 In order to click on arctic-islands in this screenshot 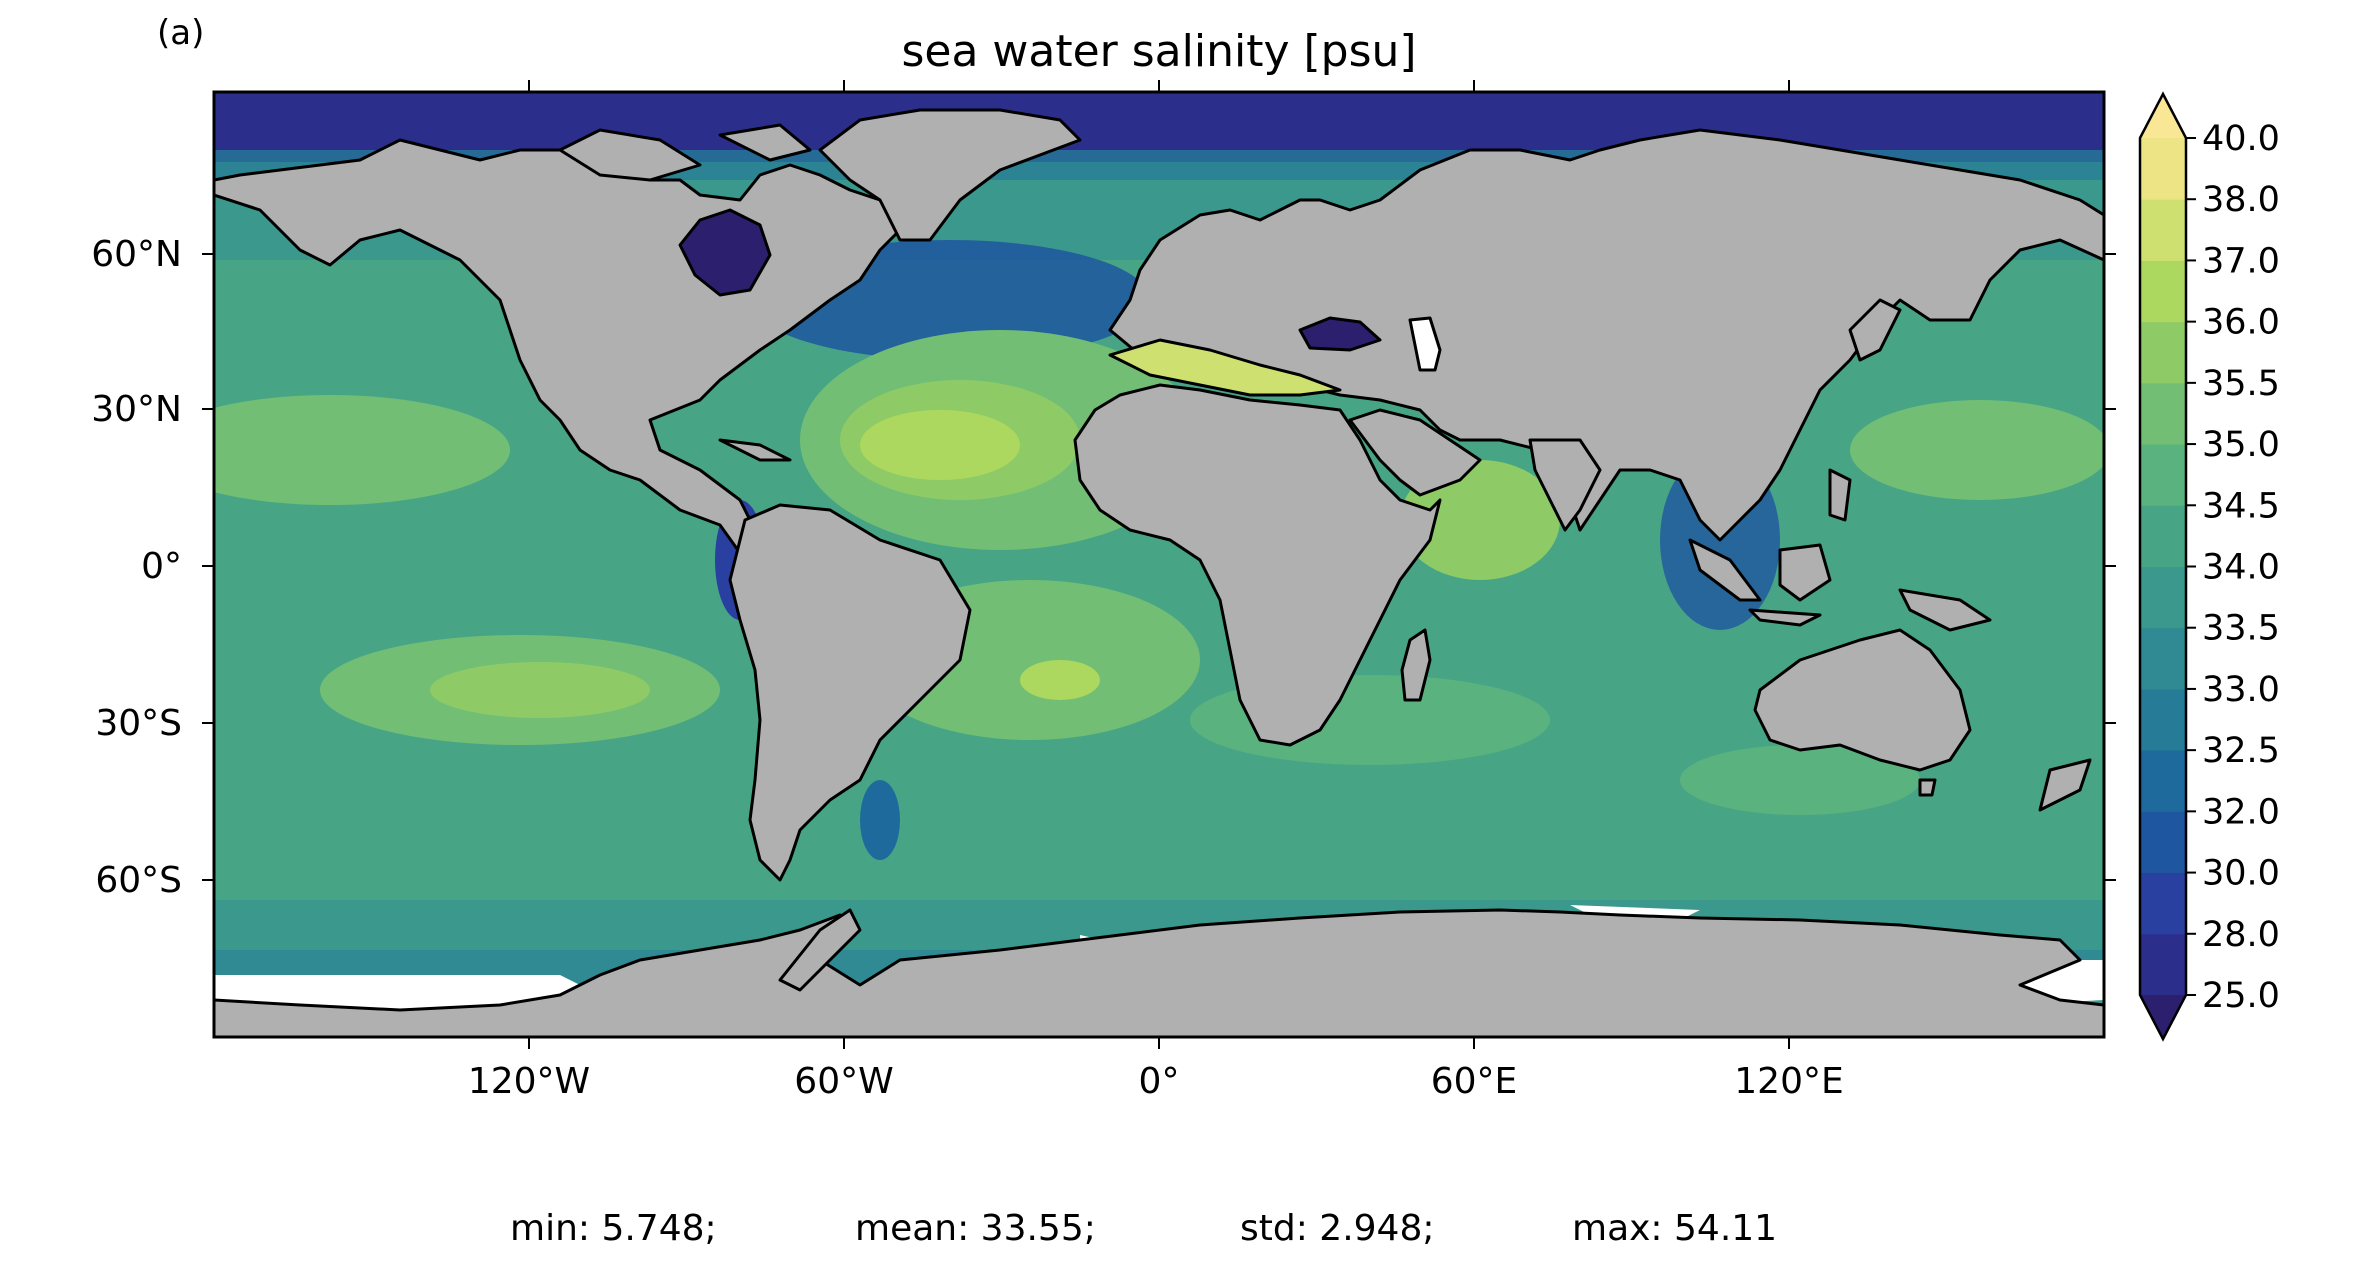, I will do `click(630, 155)`.